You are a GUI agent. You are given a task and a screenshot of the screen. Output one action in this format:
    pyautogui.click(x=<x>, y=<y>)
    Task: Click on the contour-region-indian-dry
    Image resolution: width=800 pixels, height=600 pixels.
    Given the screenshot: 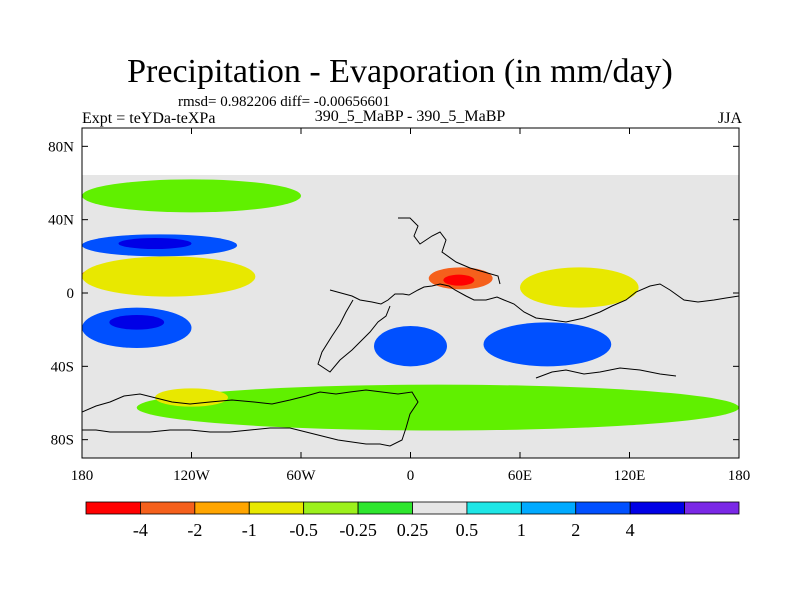 What is the action you would take?
    pyautogui.click(x=579, y=287)
    